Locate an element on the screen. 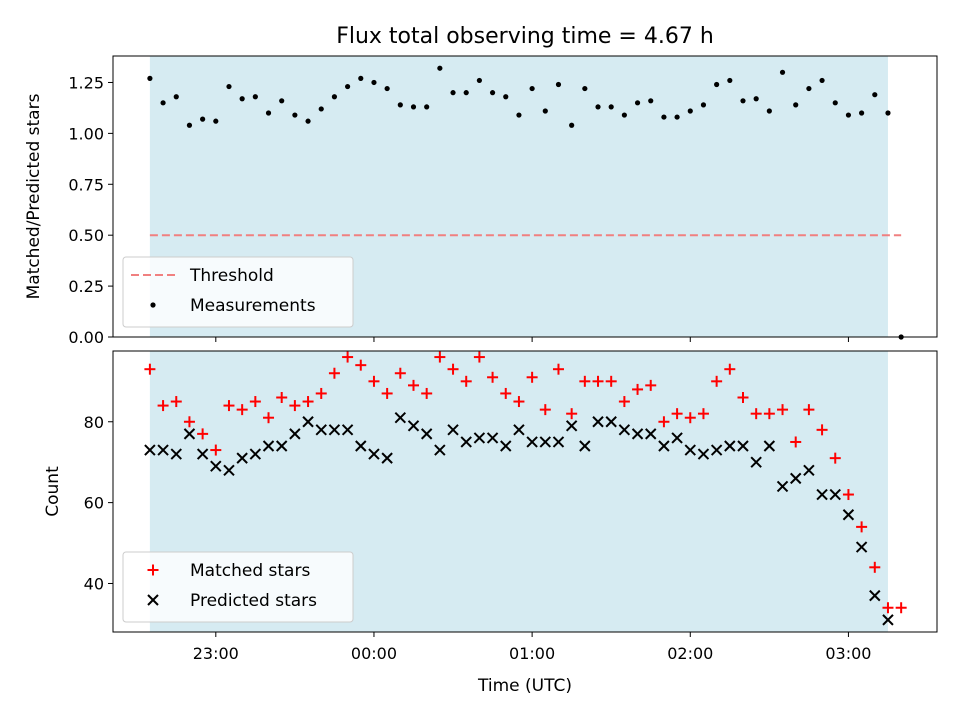  y-tick-label: 1.00 is located at coordinates (86, 133).